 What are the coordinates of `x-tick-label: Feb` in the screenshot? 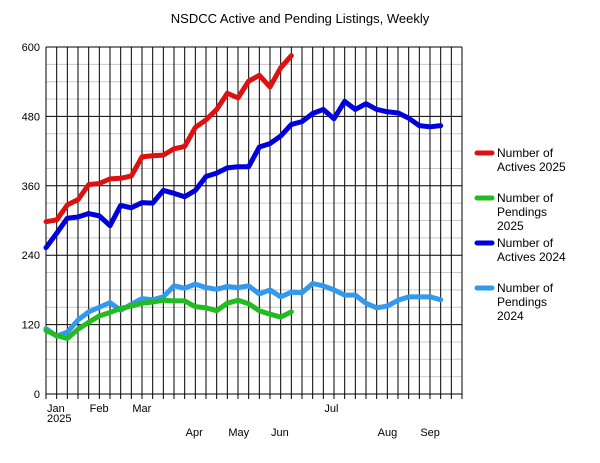 It's located at (99, 409).